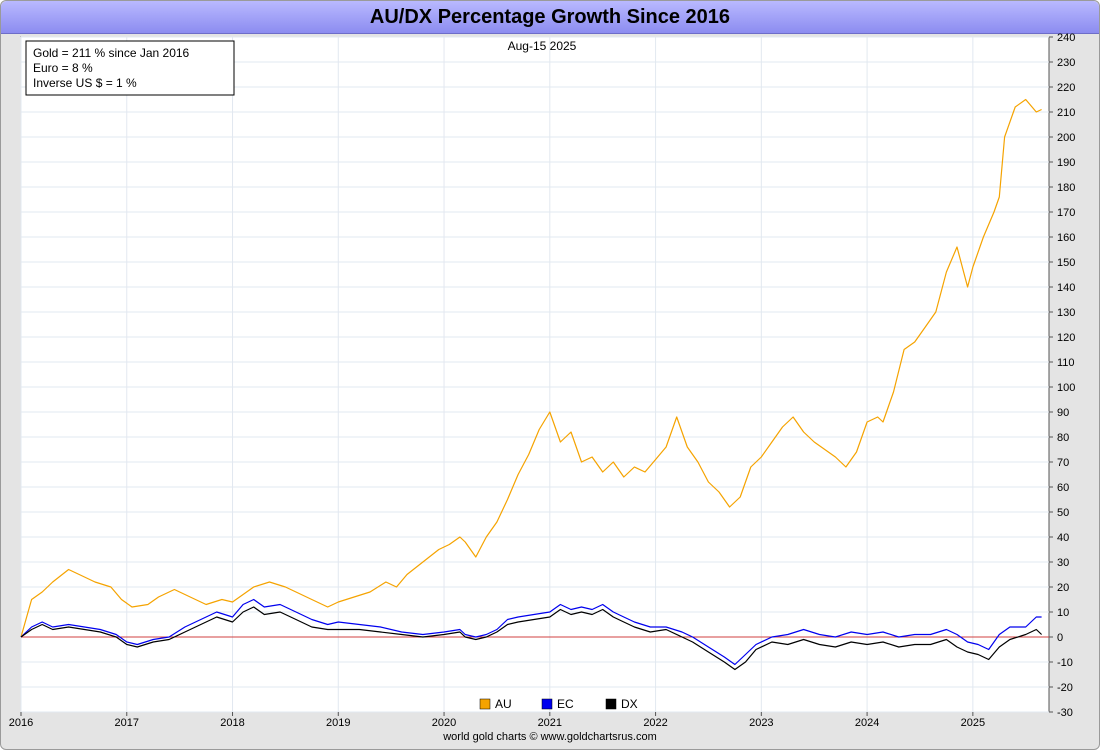  Describe the element at coordinates (1063, 538) in the screenshot. I see `y-tick-label: 40` at that location.